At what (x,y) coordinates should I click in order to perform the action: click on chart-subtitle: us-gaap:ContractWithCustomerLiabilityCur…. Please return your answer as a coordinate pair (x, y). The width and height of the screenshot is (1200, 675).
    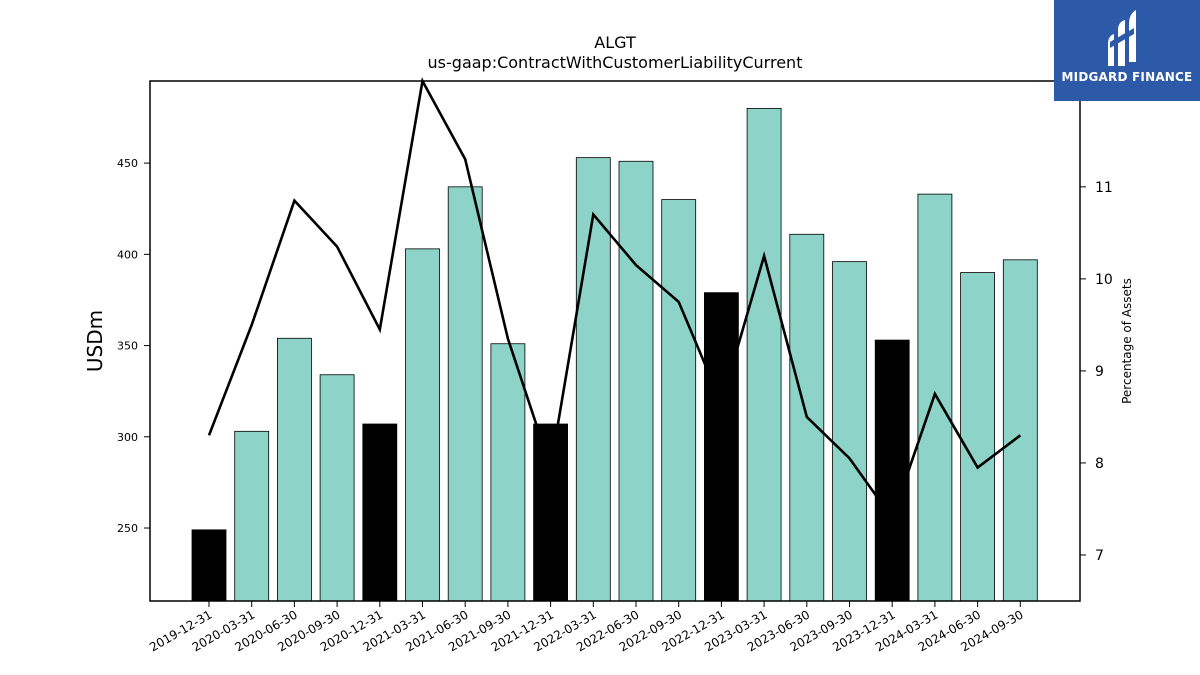
    Looking at the image, I should click on (615, 62).